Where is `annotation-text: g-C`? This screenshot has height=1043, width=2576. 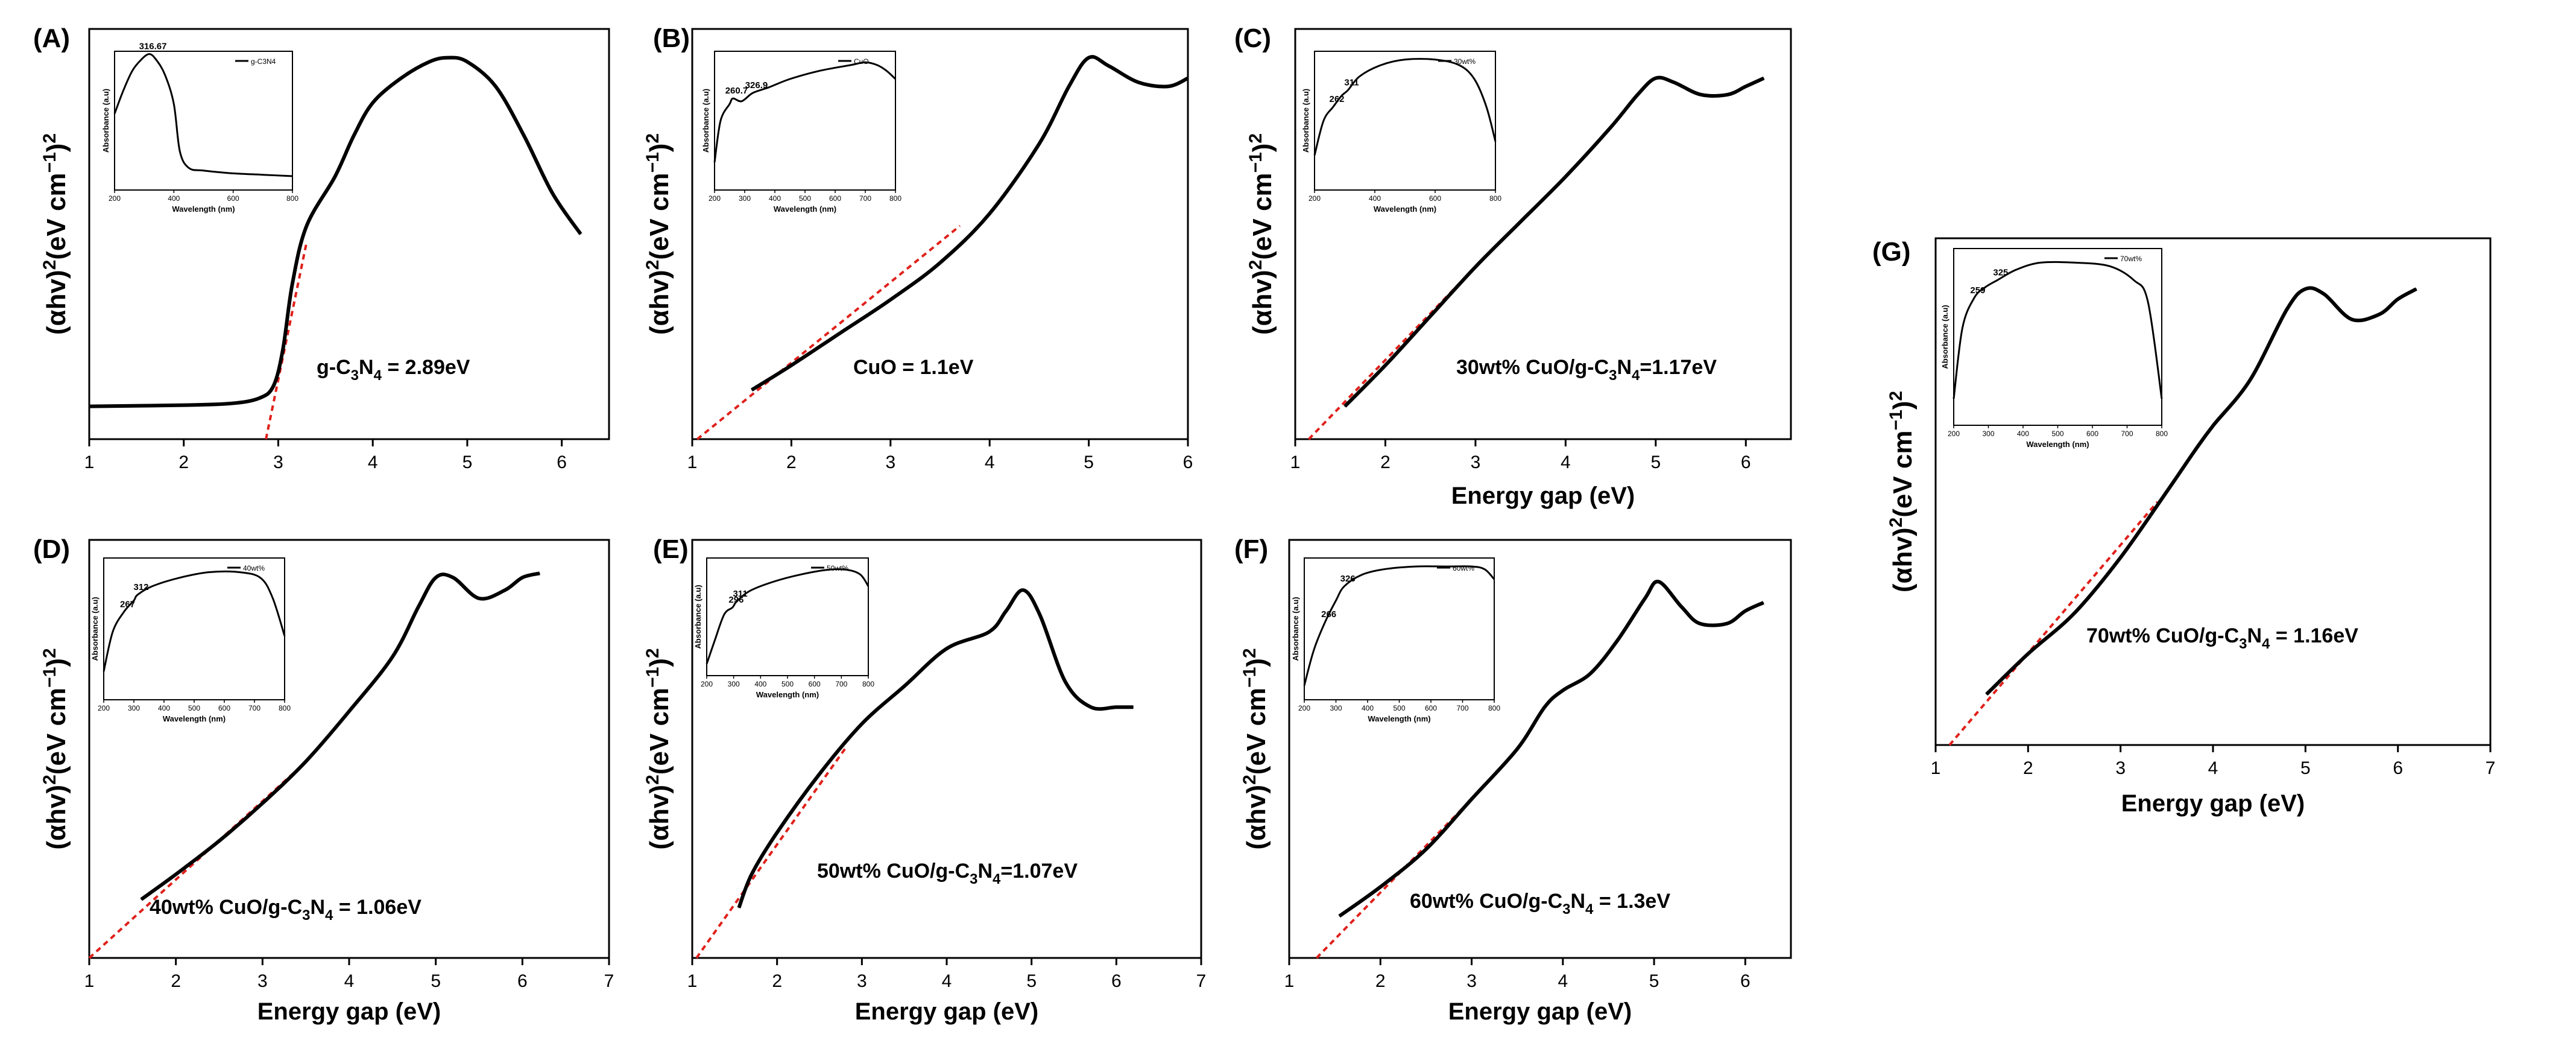 annotation-text: g-C is located at coordinates (334, 367).